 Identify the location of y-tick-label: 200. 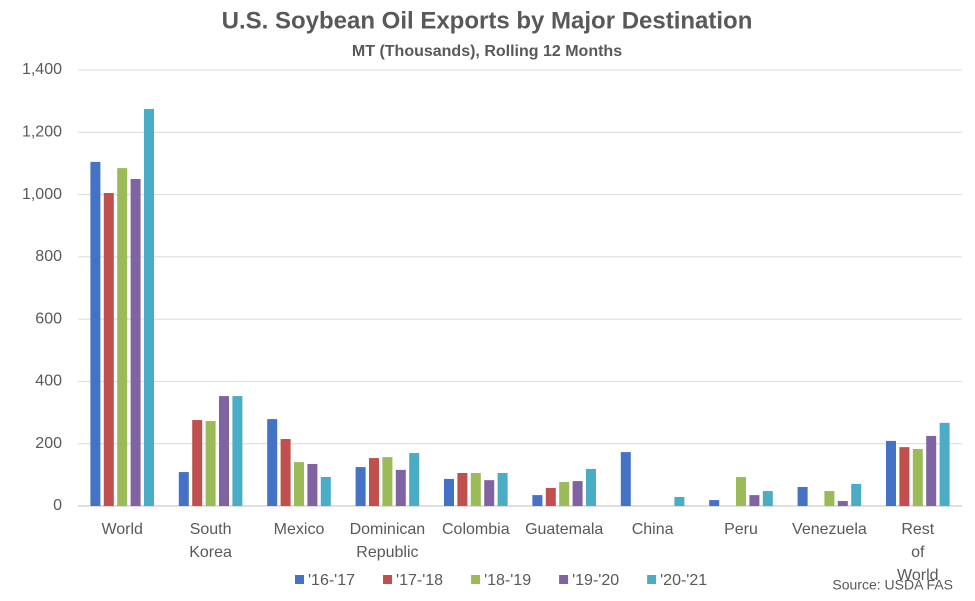
(48, 443).